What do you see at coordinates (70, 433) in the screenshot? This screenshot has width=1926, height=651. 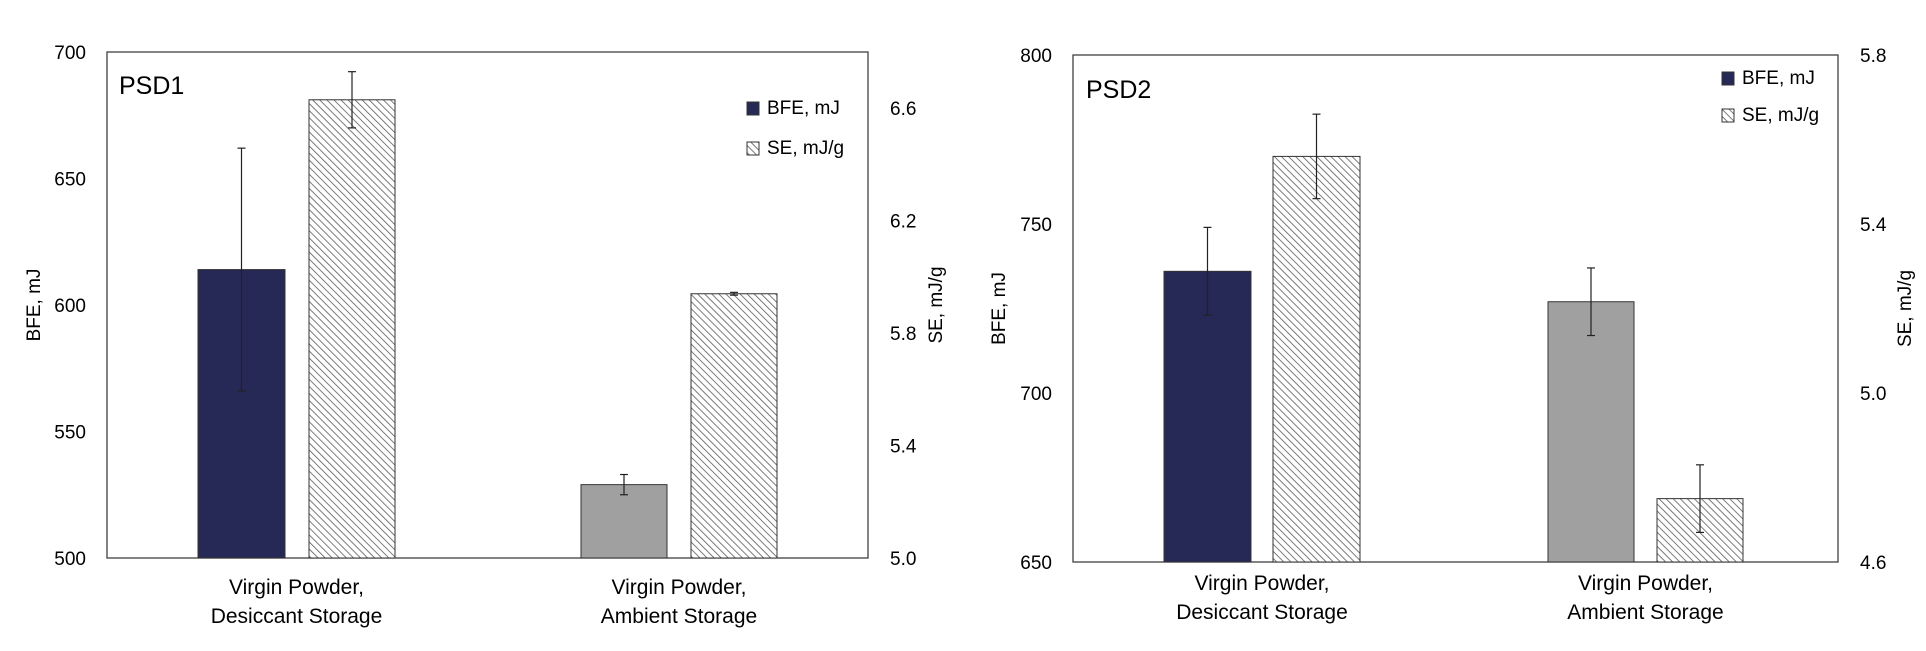 I see `left-tick-label: 550` at bounding box center [70, 433].